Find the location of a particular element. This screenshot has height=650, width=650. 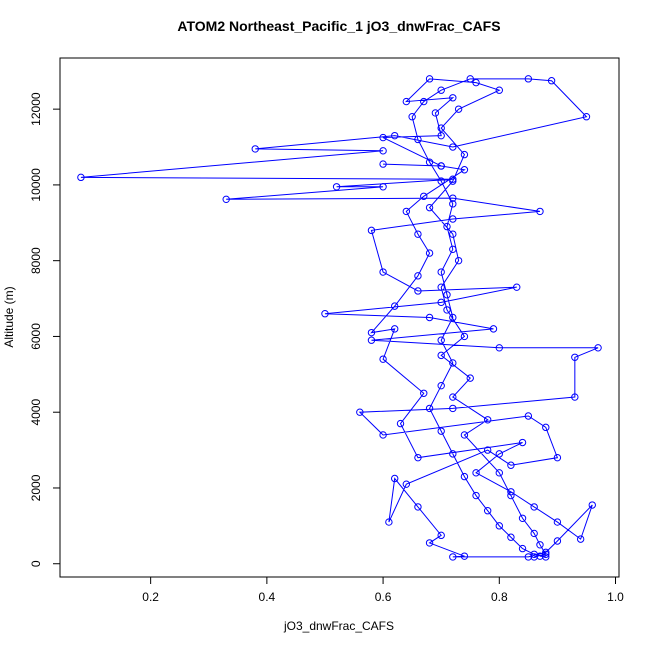

y-tick-label: 2000 is located at coordinates (36, 487).